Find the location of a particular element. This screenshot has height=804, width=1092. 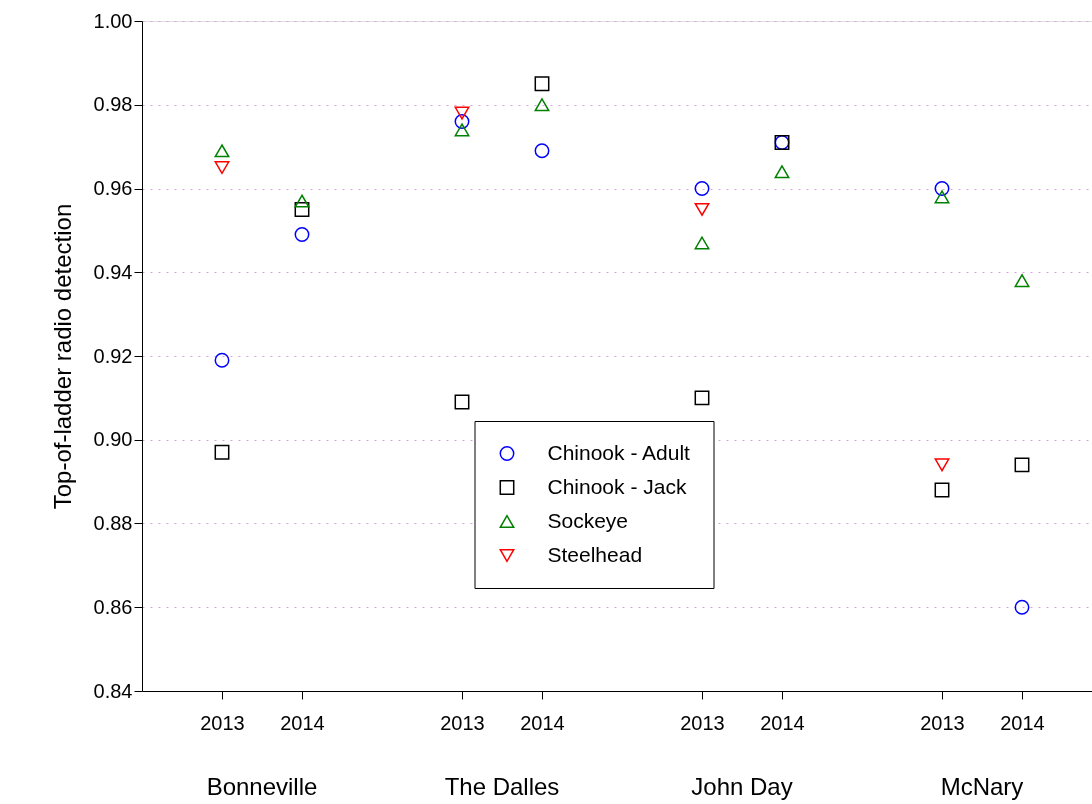

legend-label: Steelhead is located at coordinates (595, 554).